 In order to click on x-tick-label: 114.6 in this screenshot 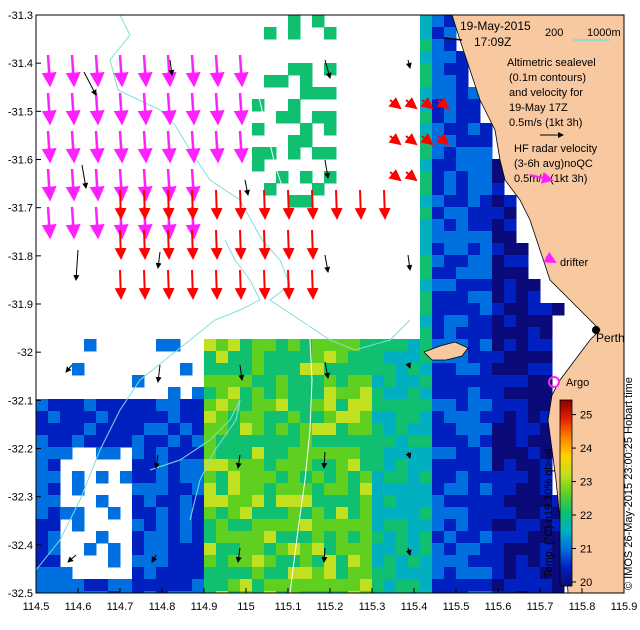, I will do `click(78, 607)`.